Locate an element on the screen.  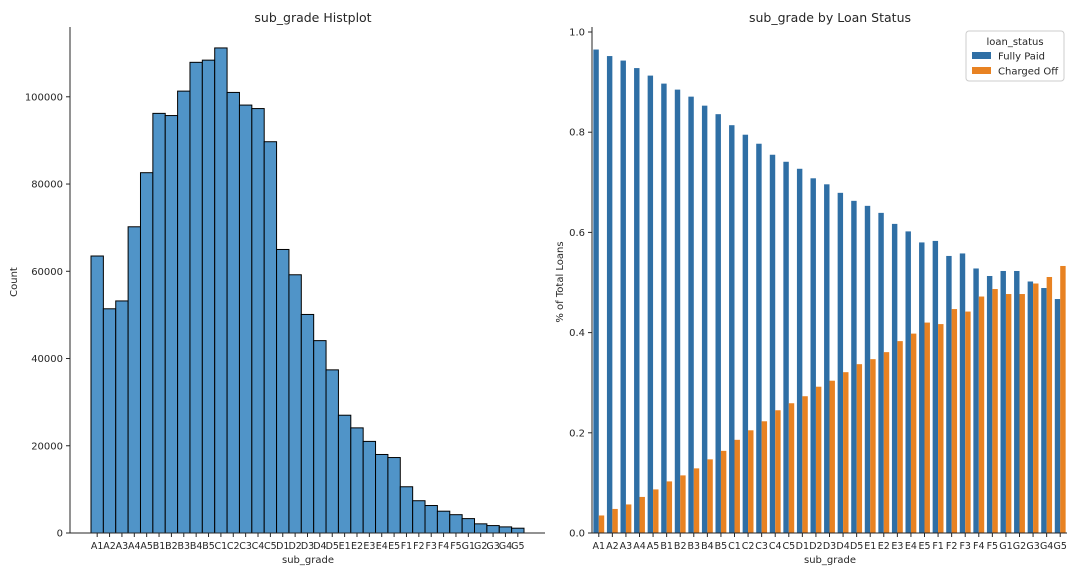
x-tick-label: D4 is located at coordinates (319, 546).